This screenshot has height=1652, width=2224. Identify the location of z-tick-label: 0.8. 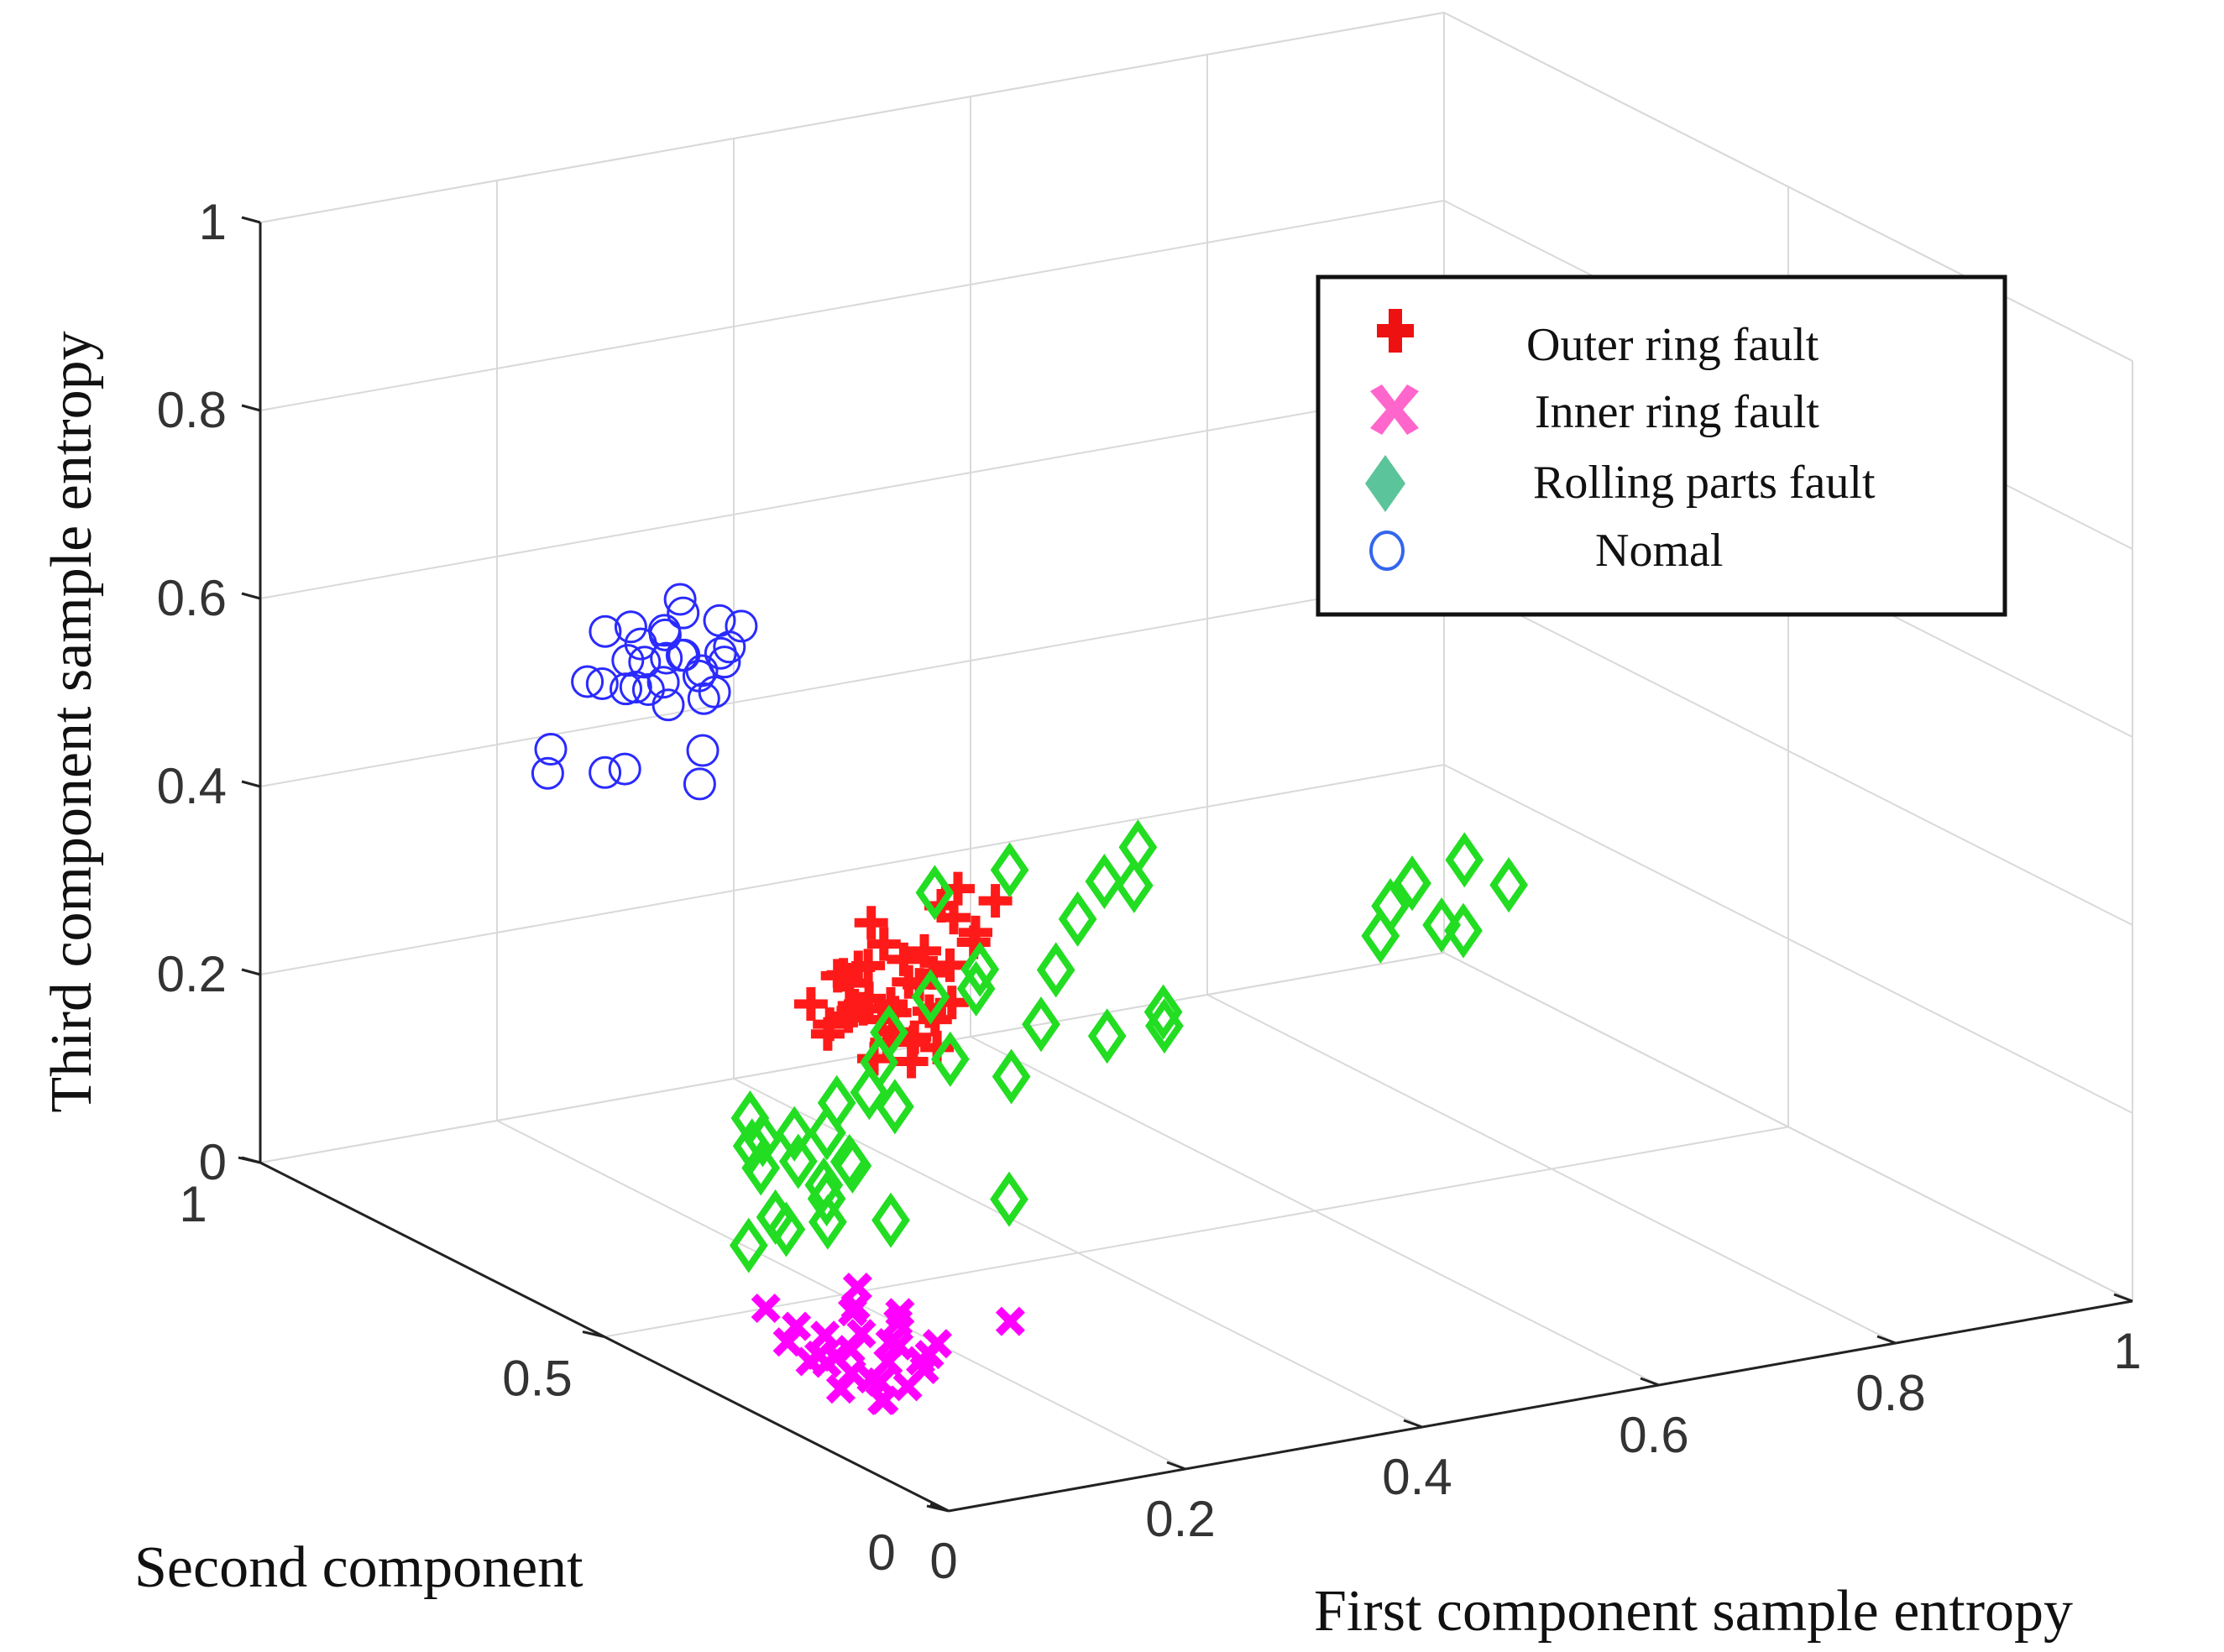
(192, 410).